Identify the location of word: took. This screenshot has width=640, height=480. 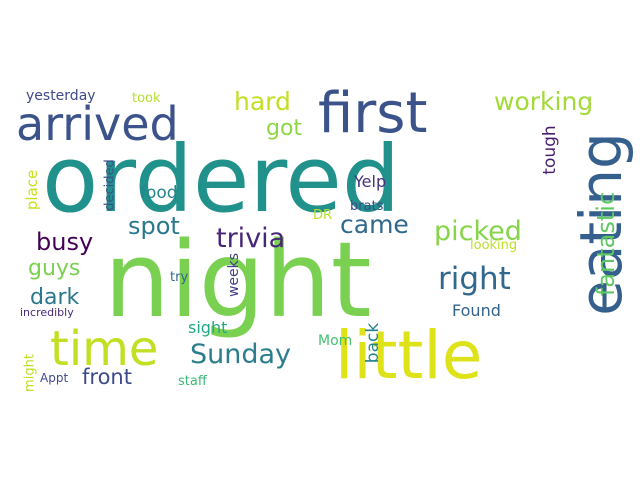
(146, 98).